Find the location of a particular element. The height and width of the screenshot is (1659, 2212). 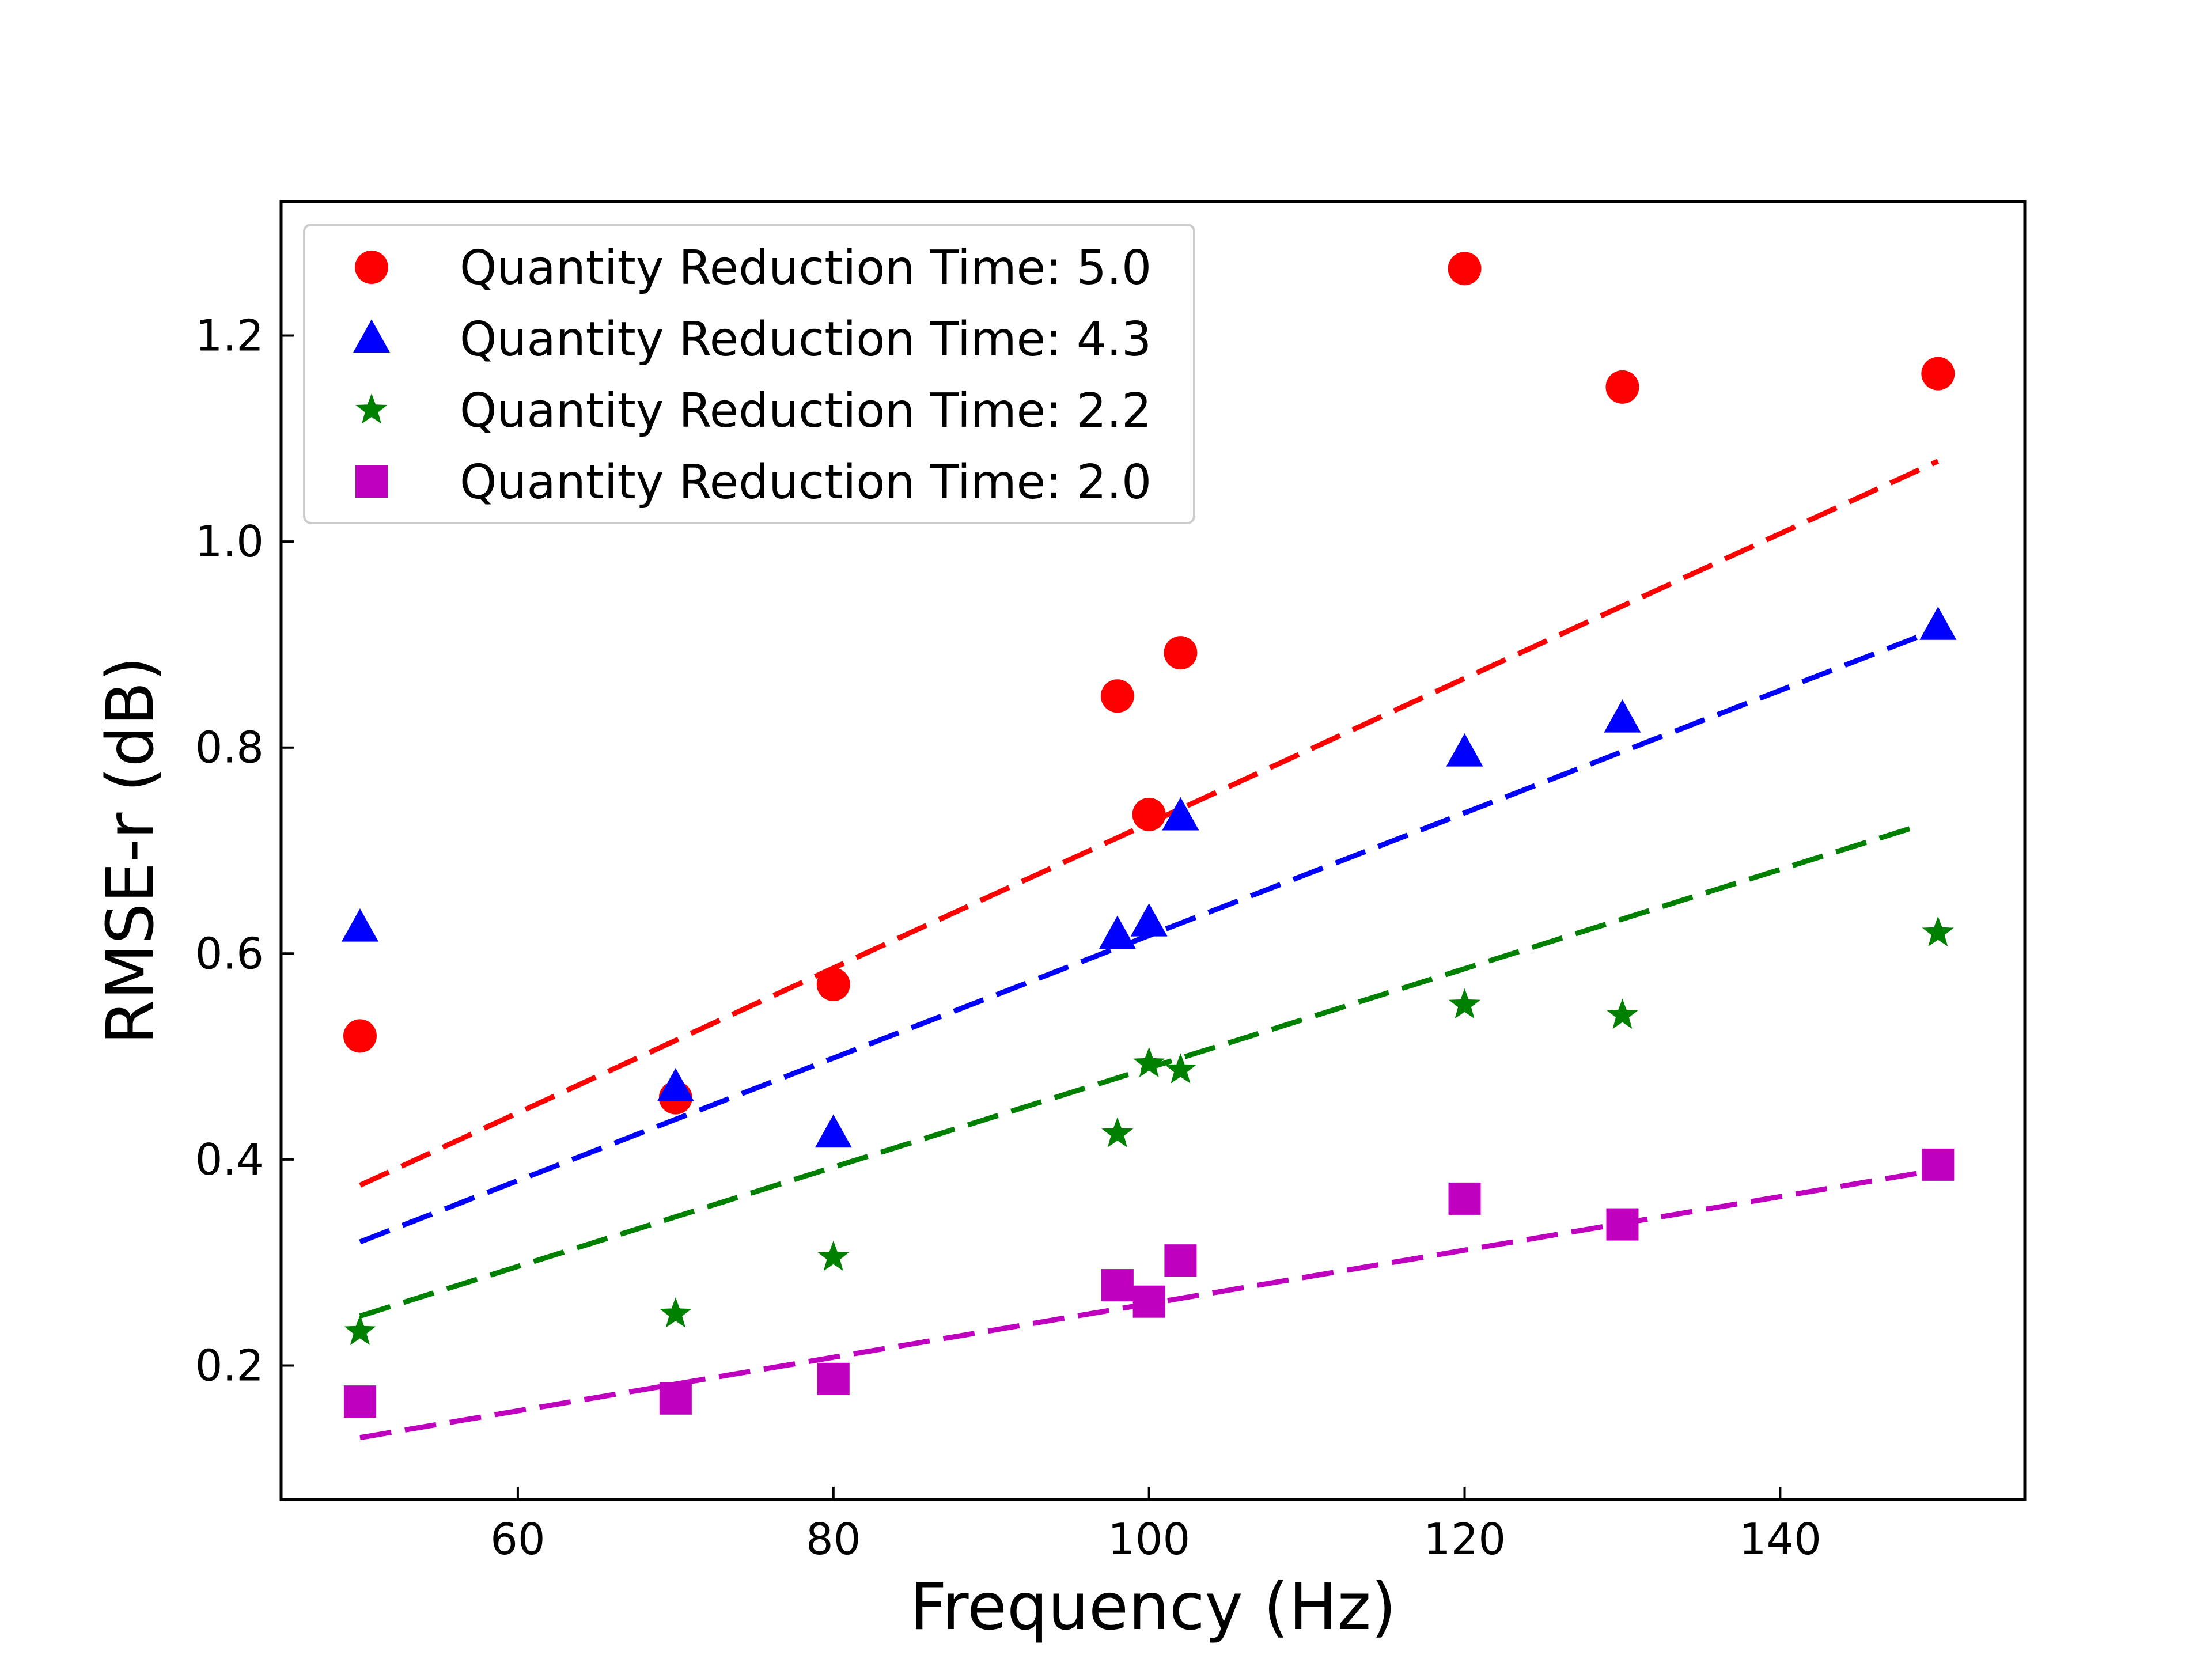

legend-box is located at coordinates (749, 374).